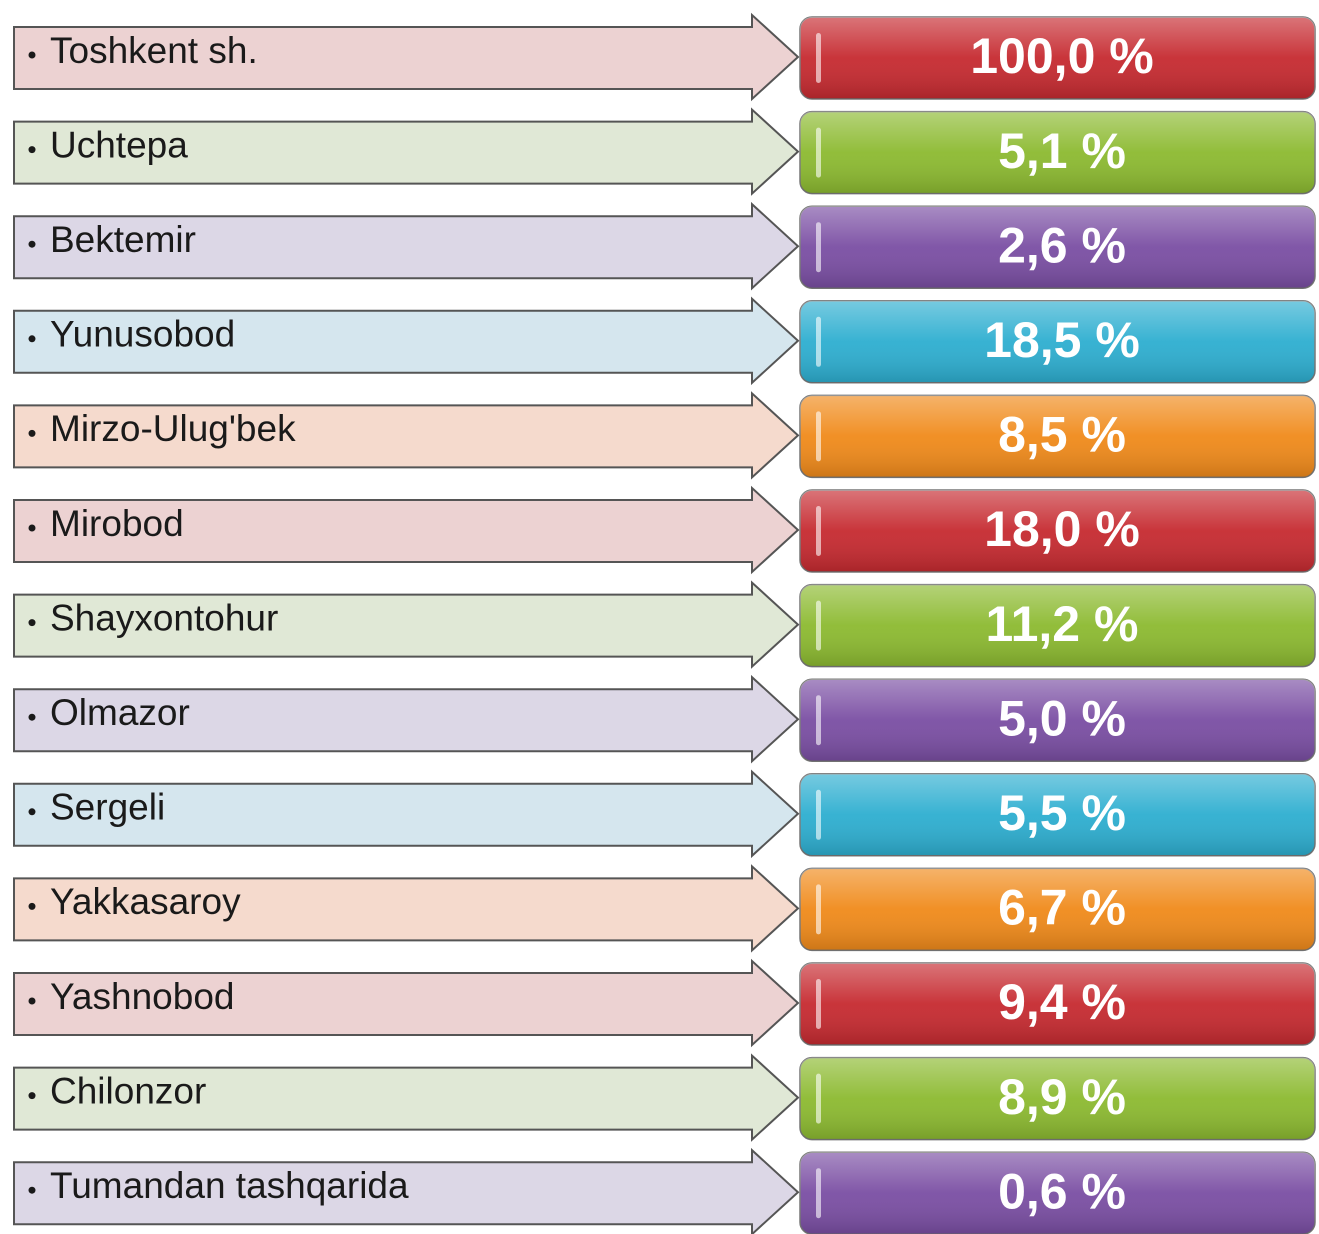  I want to click on row-label: Toshkent sh., so click(154, 50).